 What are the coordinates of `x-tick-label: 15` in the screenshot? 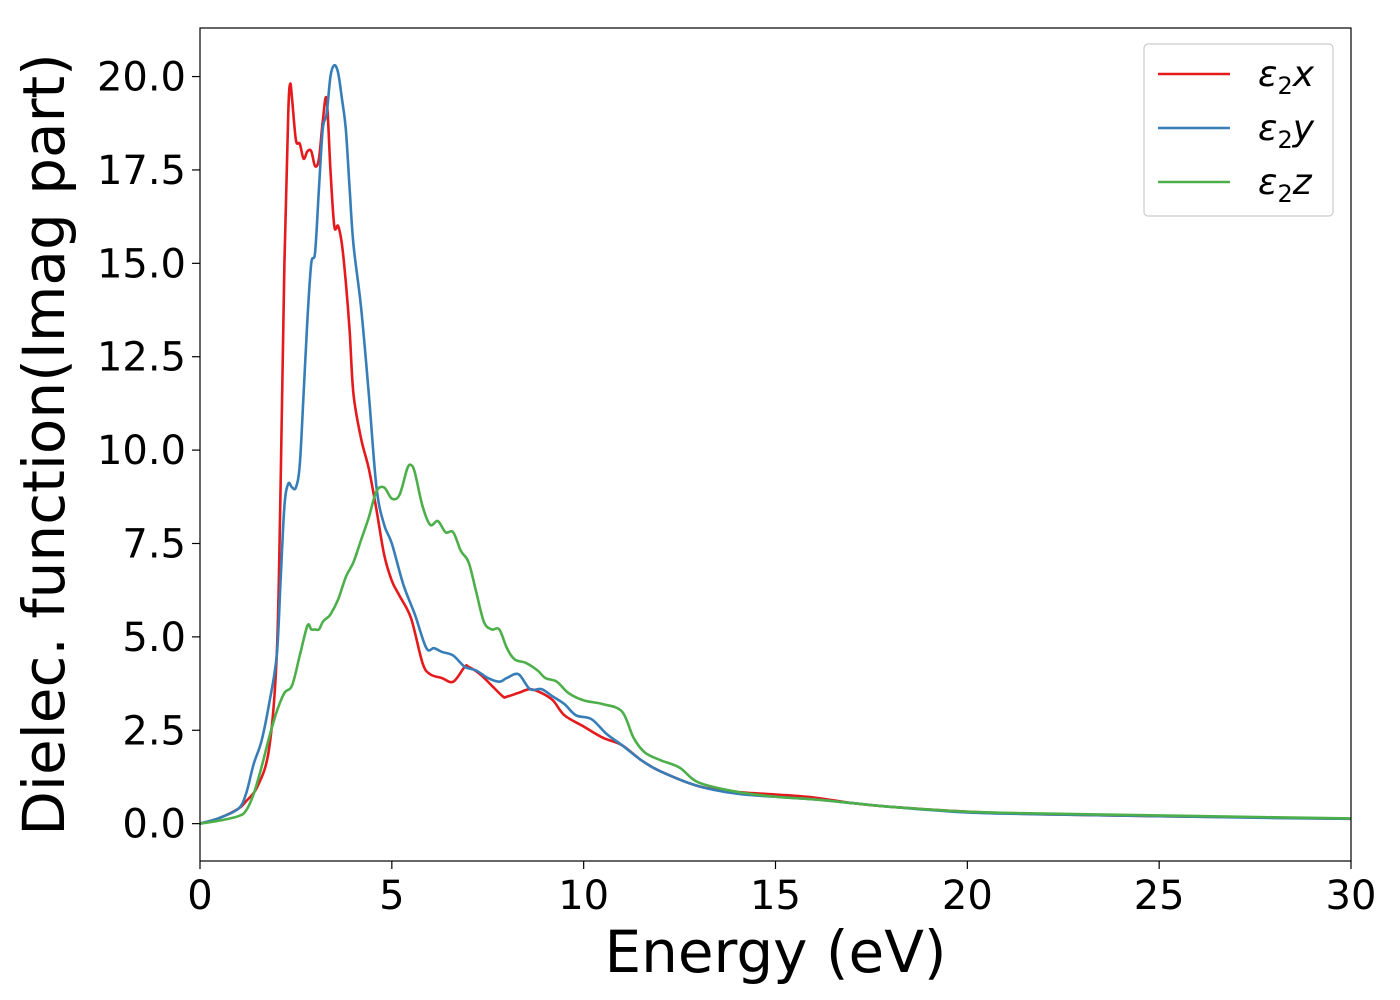 It's located at (775, 896).